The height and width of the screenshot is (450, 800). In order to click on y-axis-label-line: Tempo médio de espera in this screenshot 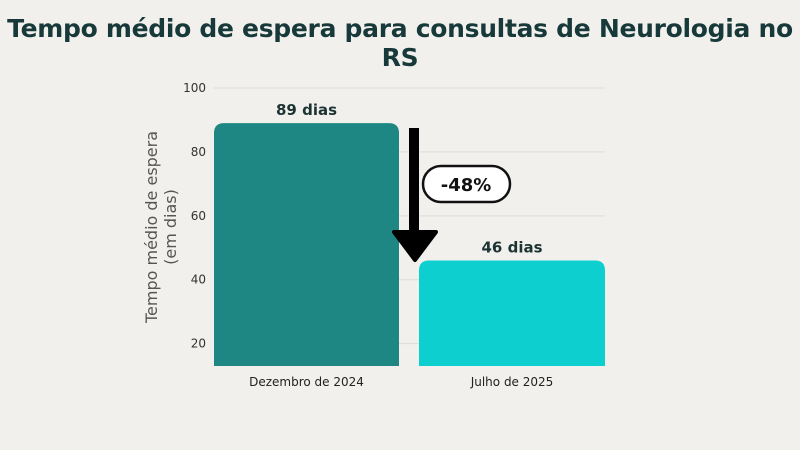, I will do `click(151, 227)`.